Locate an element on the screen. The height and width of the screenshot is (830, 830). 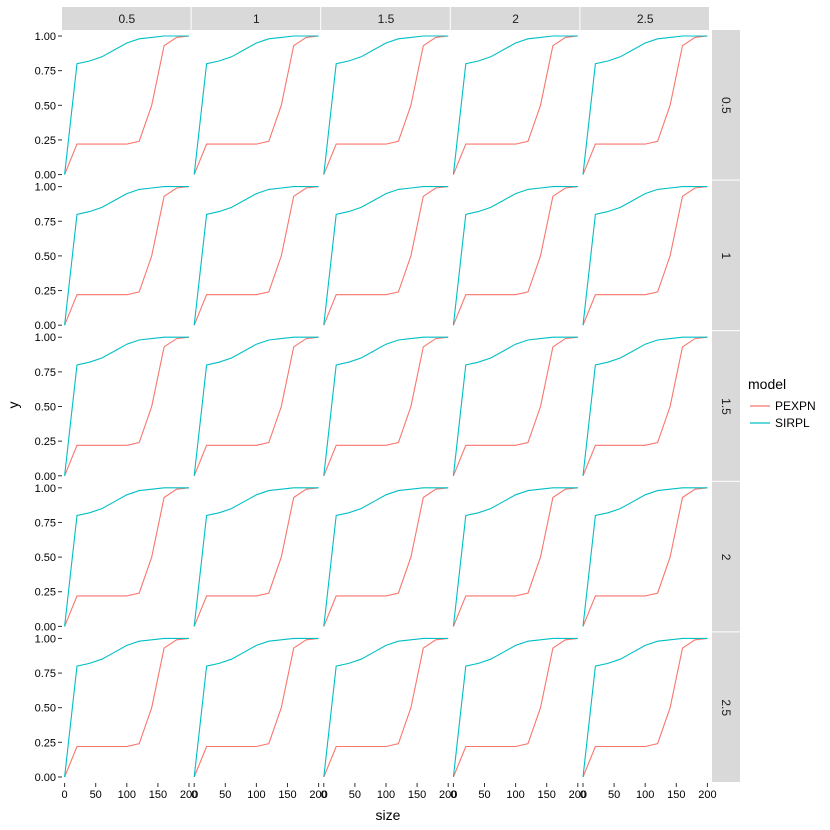
x-axis-title: size is located at coordinates (388, 815).